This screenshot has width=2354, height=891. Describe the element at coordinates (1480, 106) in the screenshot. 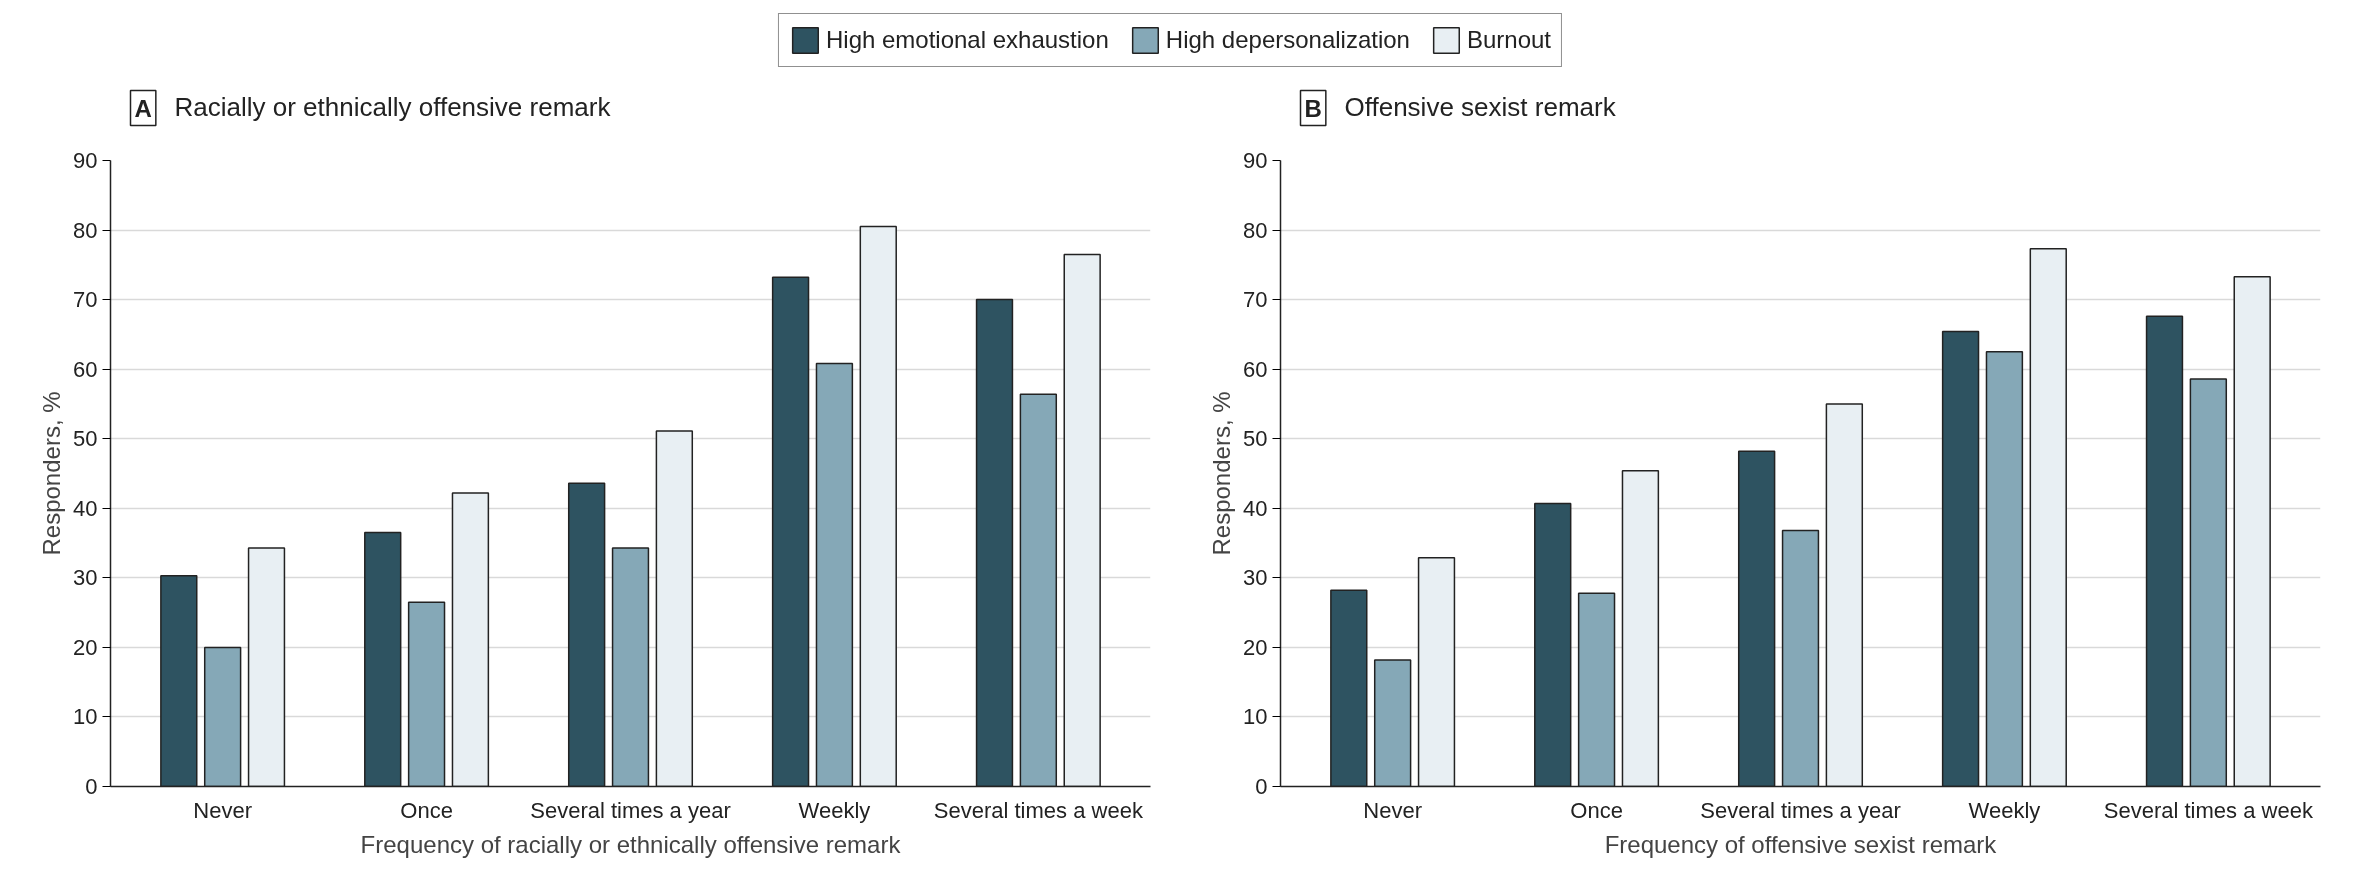

I see `chart-title: Offensive sexist remark` at that location.